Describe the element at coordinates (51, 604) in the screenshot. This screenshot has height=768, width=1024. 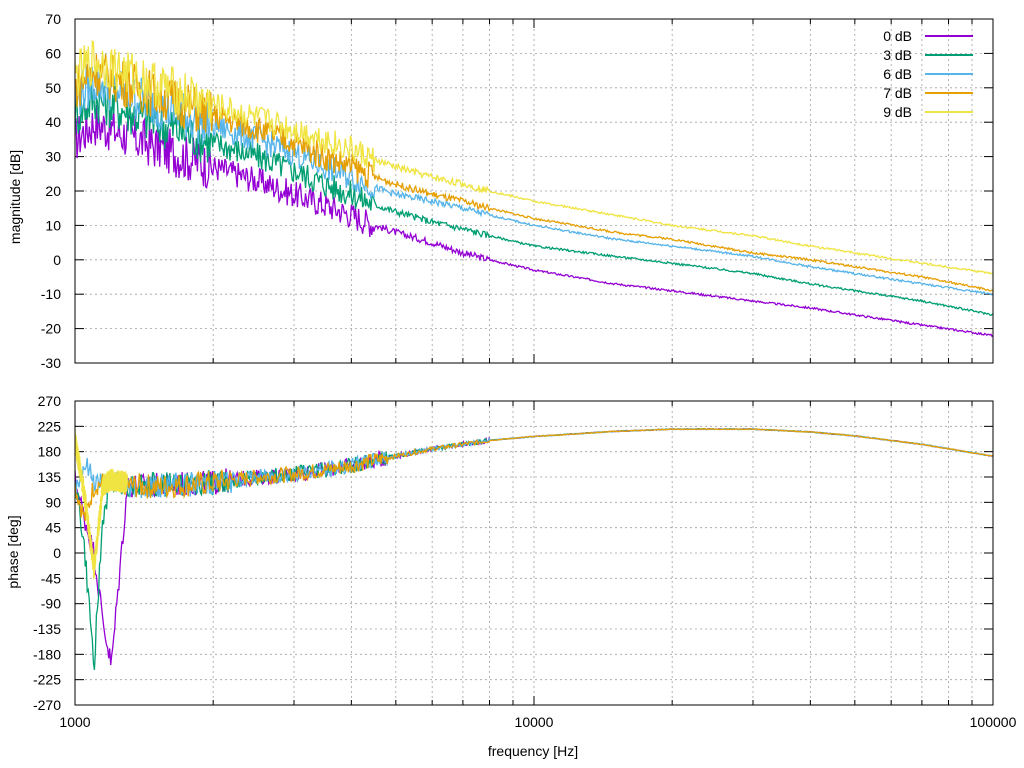
I see `y-tick-label: -90` at that location.